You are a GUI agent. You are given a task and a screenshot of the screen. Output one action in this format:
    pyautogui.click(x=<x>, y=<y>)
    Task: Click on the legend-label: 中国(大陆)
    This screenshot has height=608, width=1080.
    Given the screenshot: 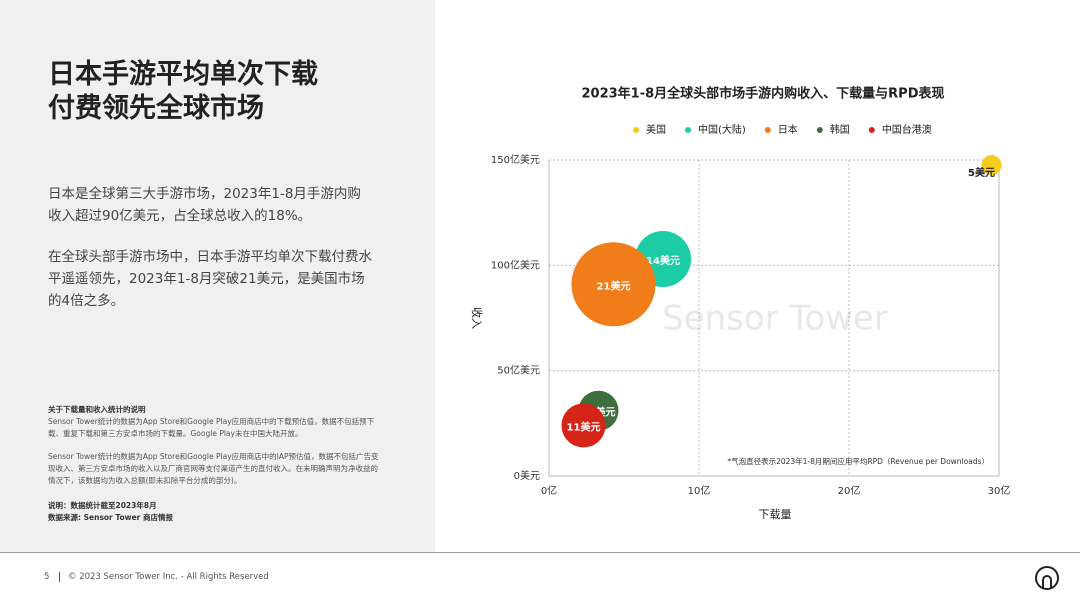 What is the action you would take?
    pyautogui.click(x=722, y=129)
    